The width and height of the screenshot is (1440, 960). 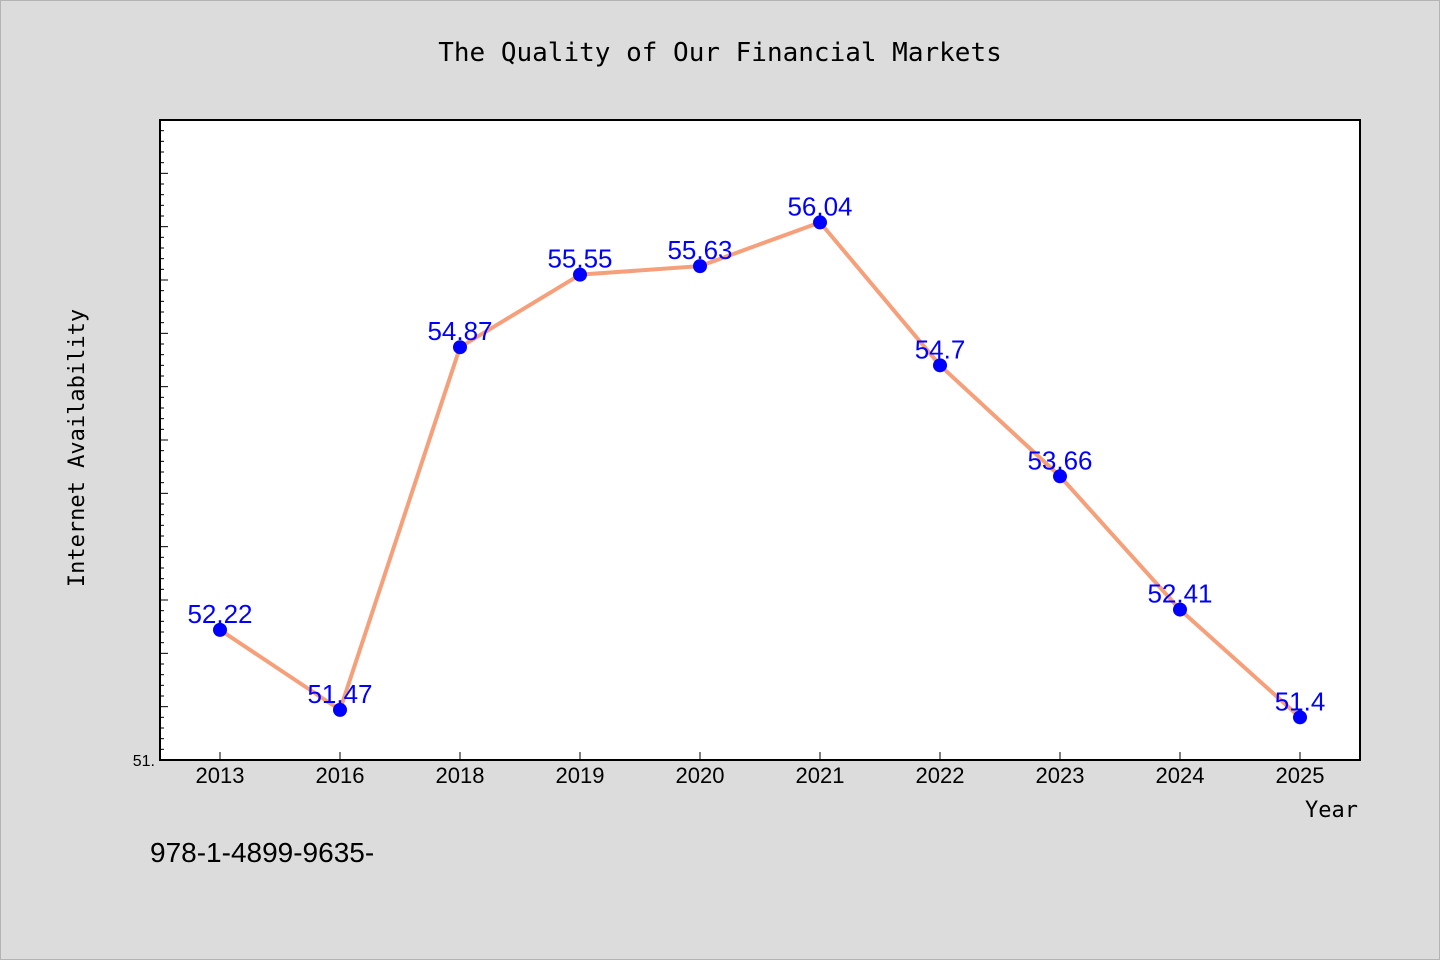 What do you see at coordinates (339, 694) in the screenshot?
I see `data-label: 51.47` at bounding box center [339, 694].